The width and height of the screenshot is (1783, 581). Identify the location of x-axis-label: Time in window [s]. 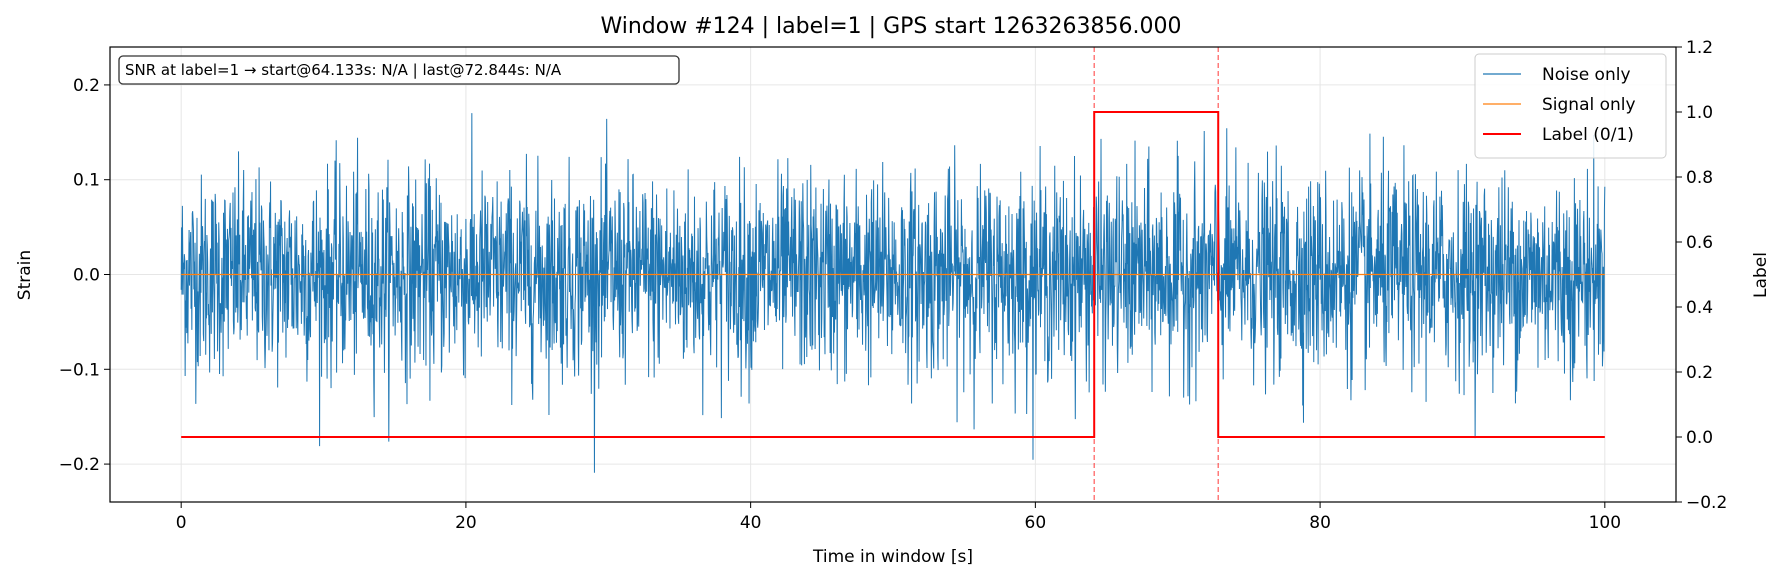
(892, 557).